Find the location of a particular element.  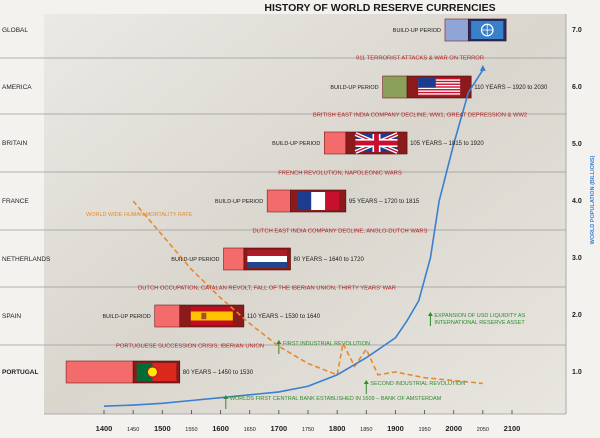

x-tick-label: 1600 is located at coordinates (220, 428).